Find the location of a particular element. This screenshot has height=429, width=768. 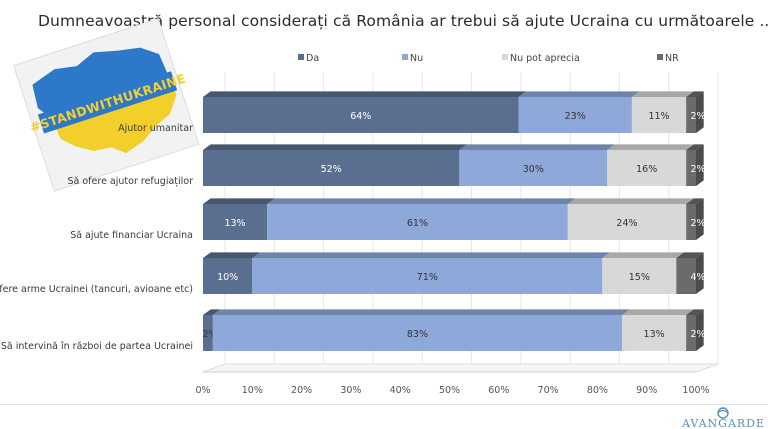

data-label: 83% is located at coordinates (417, 334).